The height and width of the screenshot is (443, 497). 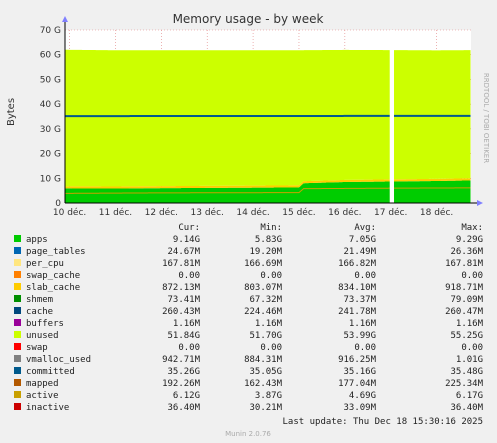 What do you see at coordinates (186, 240) in the screenshot?
I see `legend-value: 9.14G` at bounding box center [186, 240].